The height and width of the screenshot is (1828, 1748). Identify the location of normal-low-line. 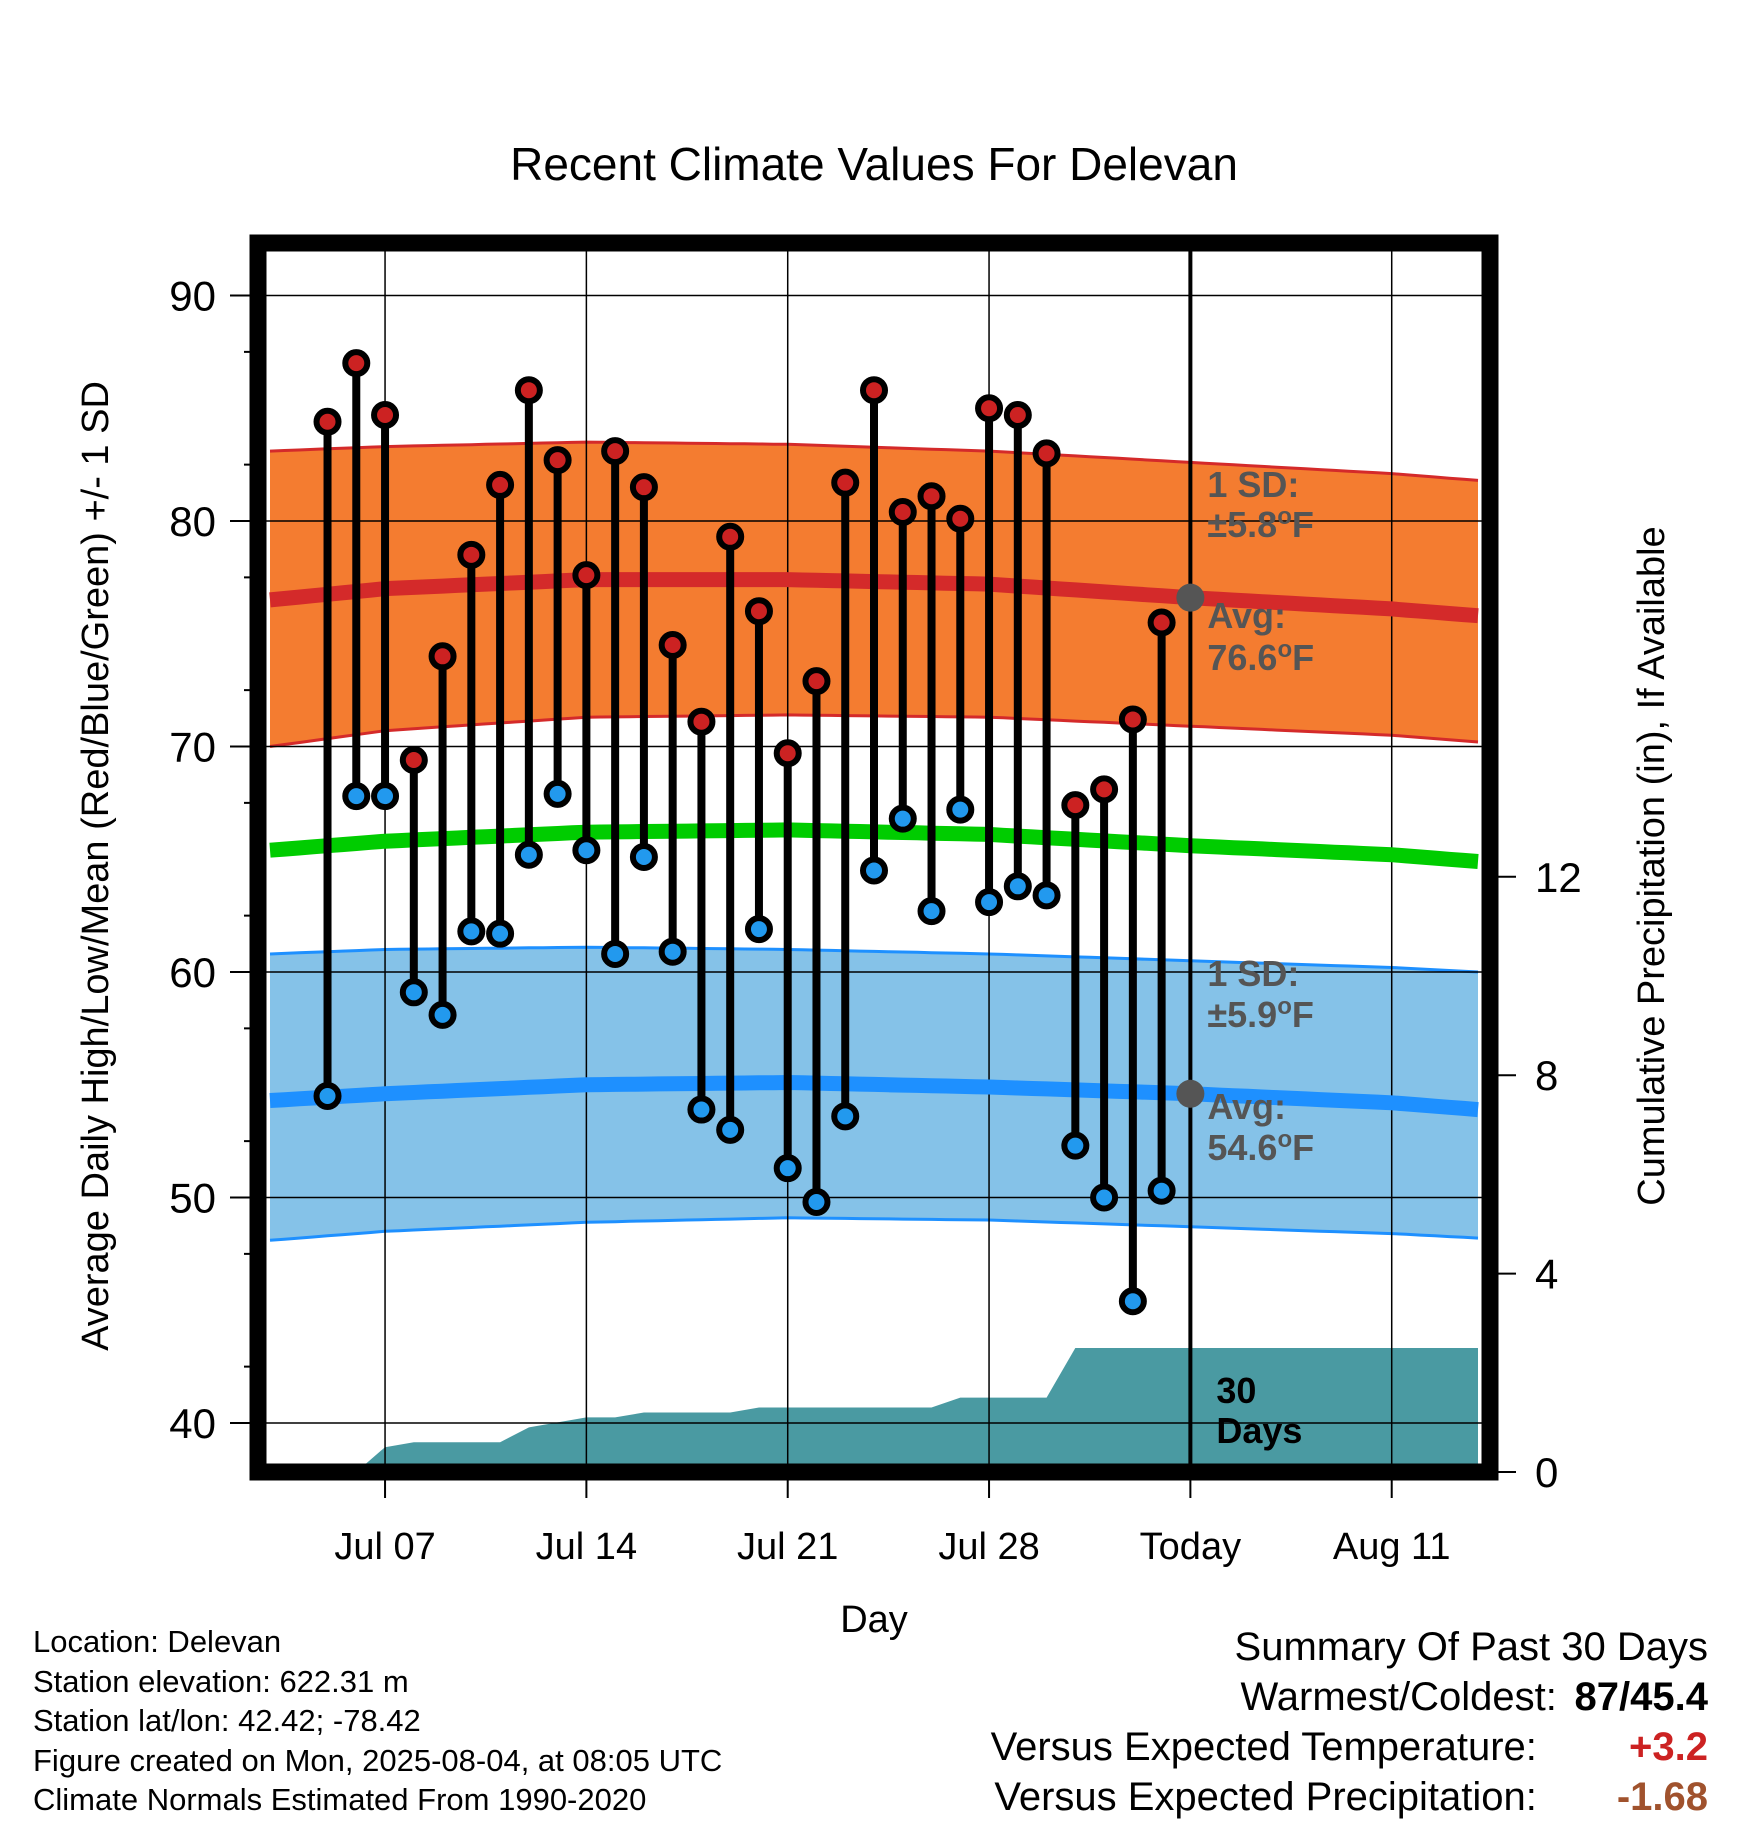
(874, 1096).